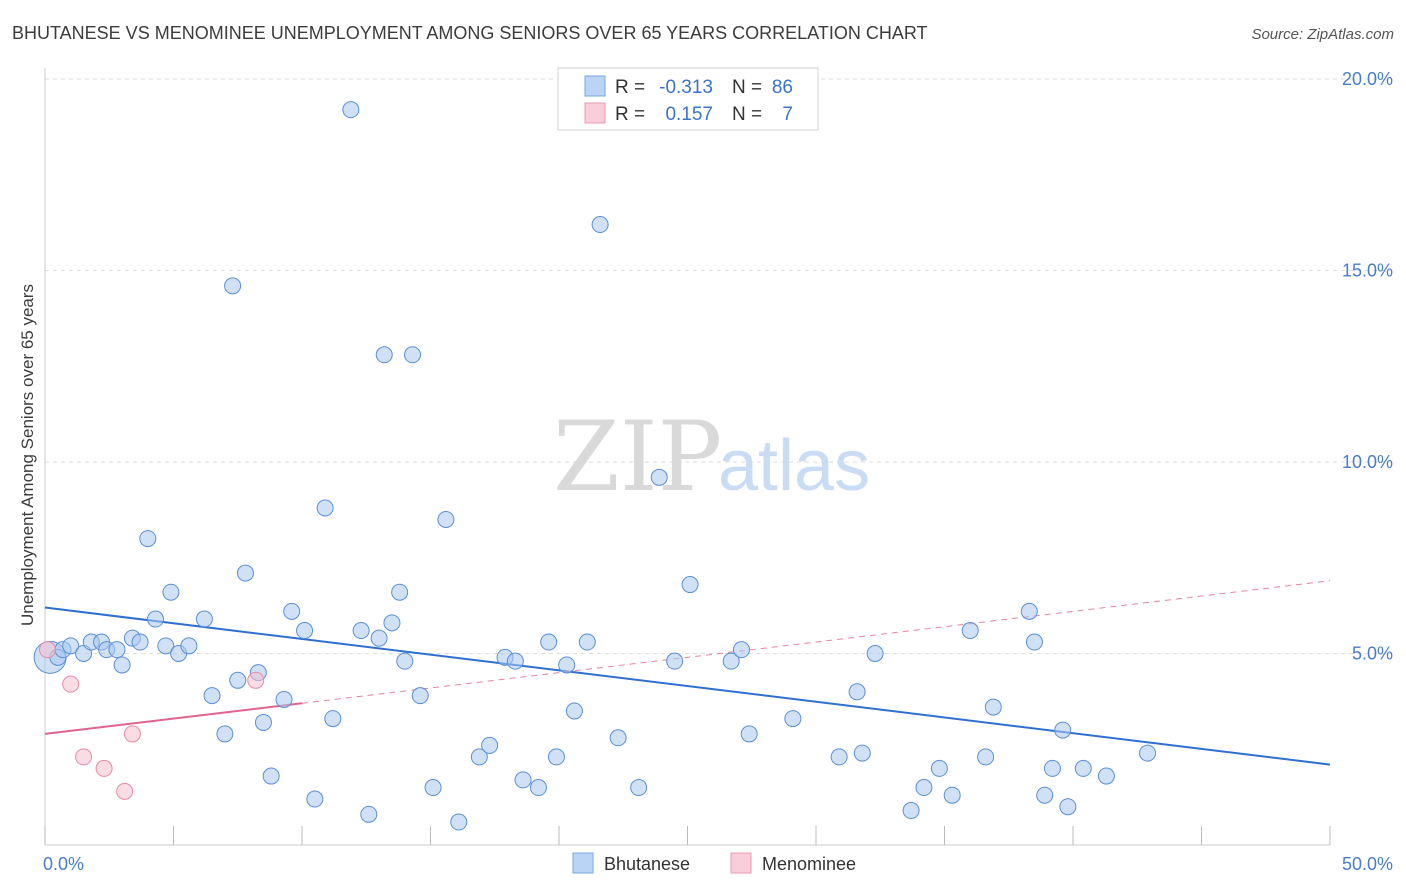  What do you see at coordinates (794, 466) in the screenshot?
I see `watermark-atlas: atlas` at bounding box center [794, 466].